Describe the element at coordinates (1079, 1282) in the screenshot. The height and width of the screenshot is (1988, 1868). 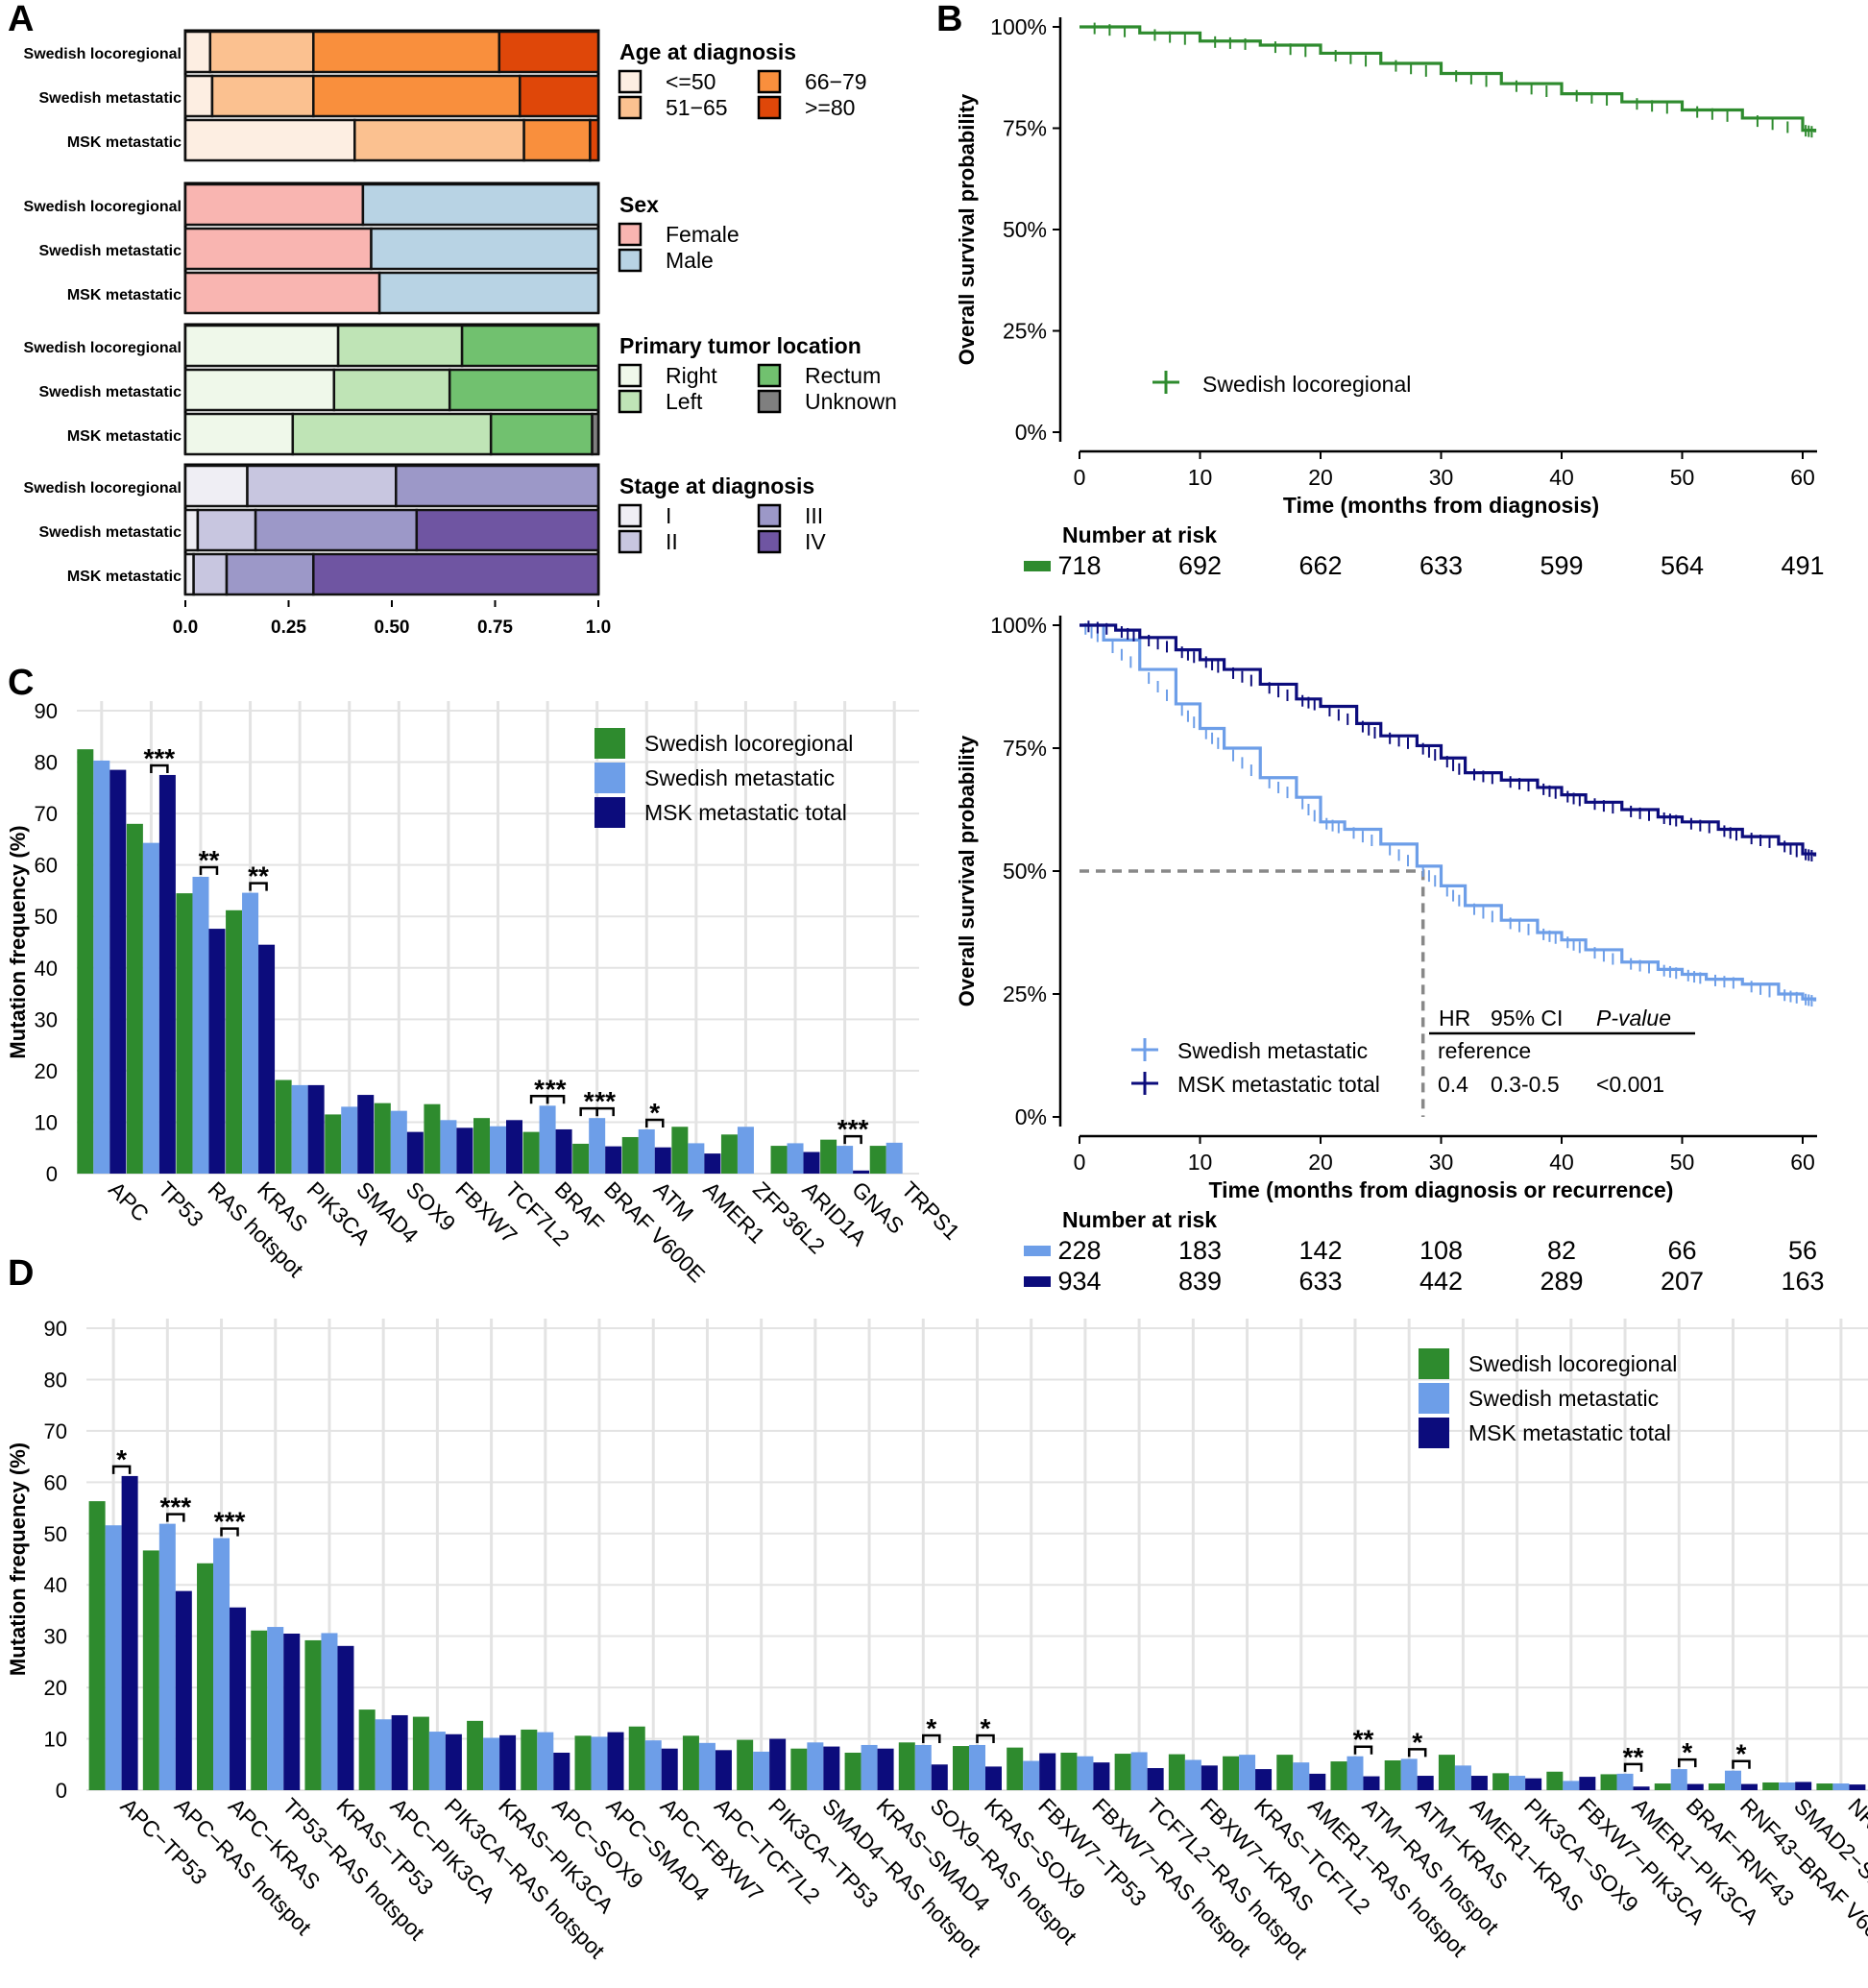
I see `risk-count: 934` at that location.